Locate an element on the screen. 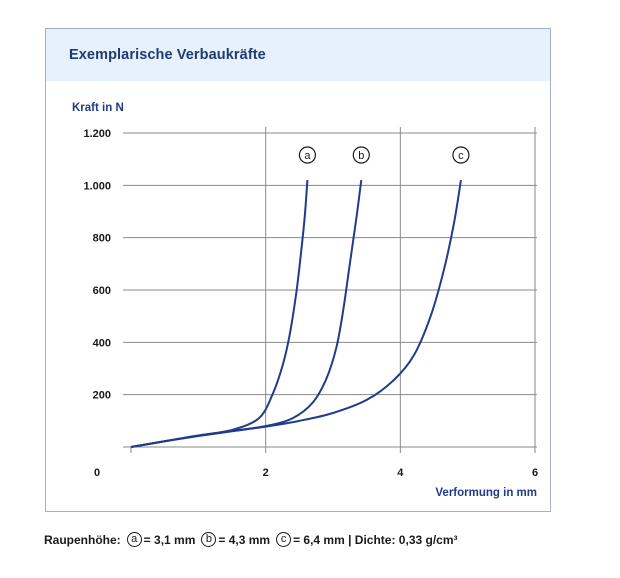 Image resolution: width=620 pixels, height=578 pixels. footer-c-value: = 6,4 mm | Dichte: 0,33 g/cm³ is located at coordinates (375, 539).